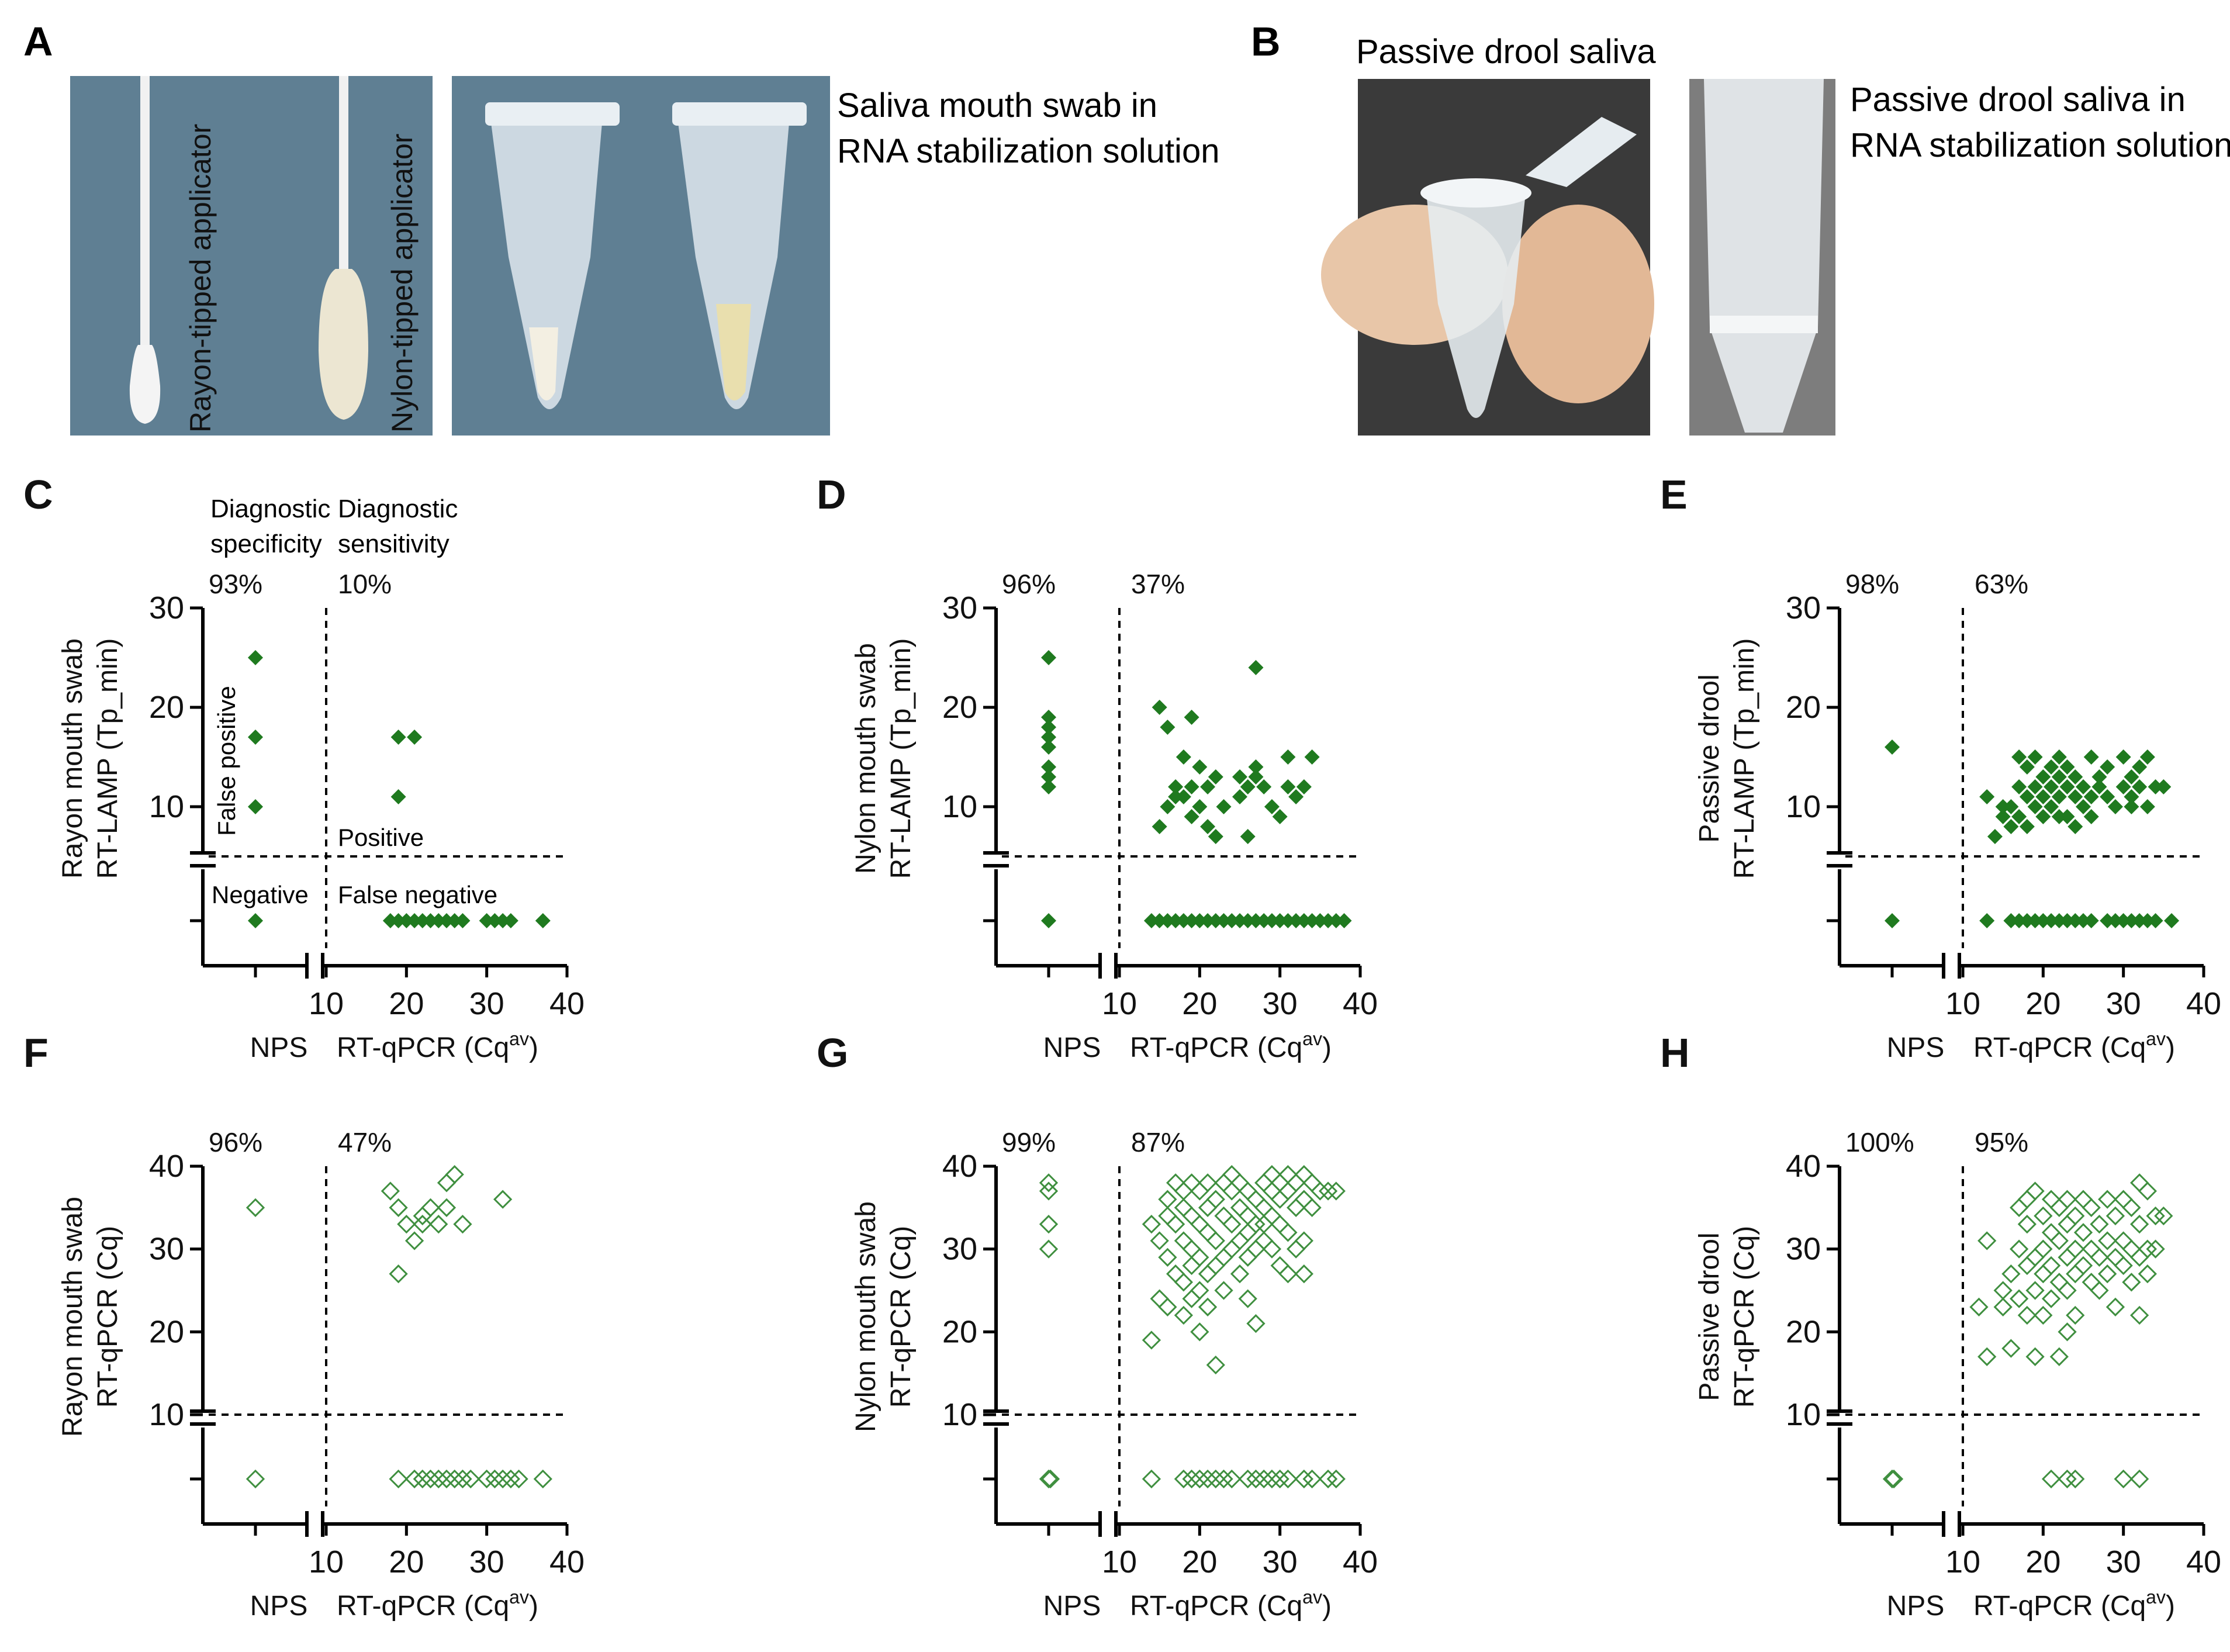 The height and width of the screenshot is (1652, 2230). What do you see at coordinates (2001, 584) in the screenshot?
I see `sensitivity-percent: 63%` at bounding box center [2001, 584].